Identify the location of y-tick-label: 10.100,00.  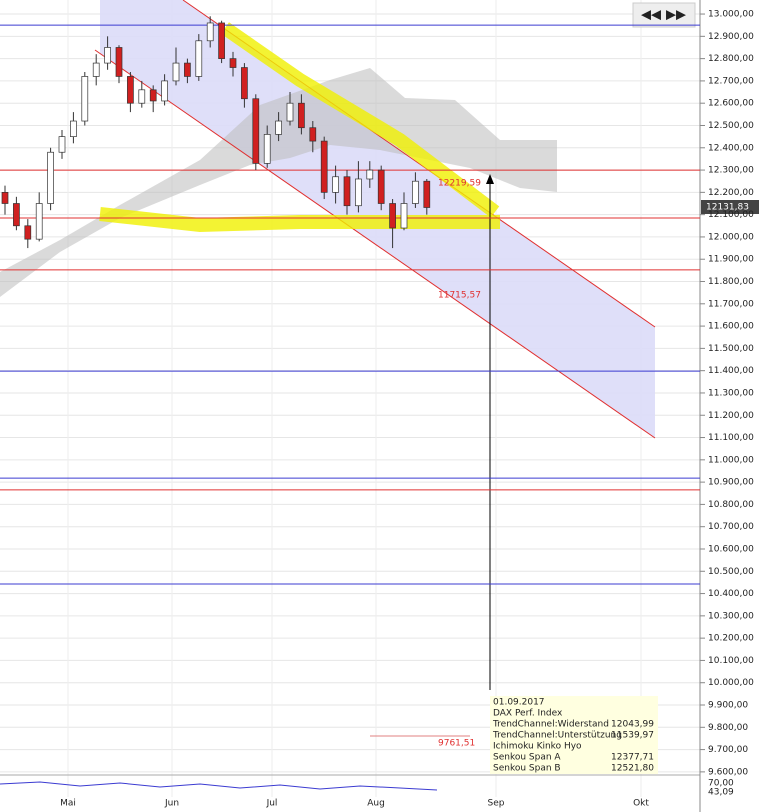
(731, 661).